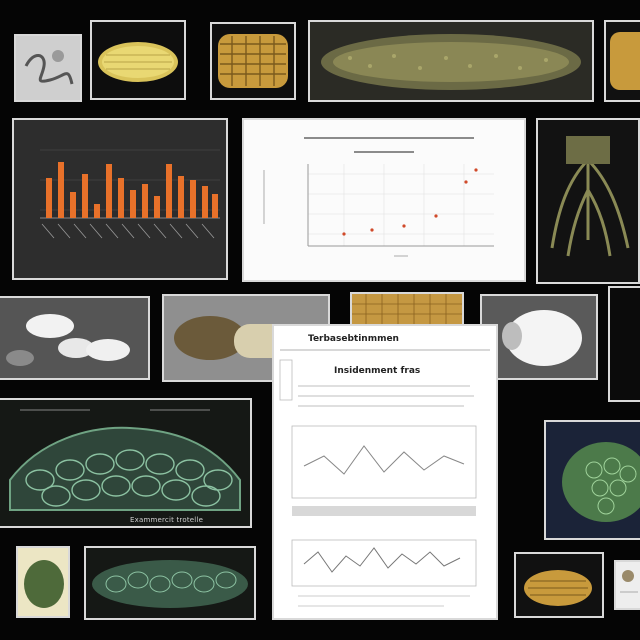 Image resolution: width=640 pixels, height=640 pixels. I want to click on green-network-image, so click(593, 480).